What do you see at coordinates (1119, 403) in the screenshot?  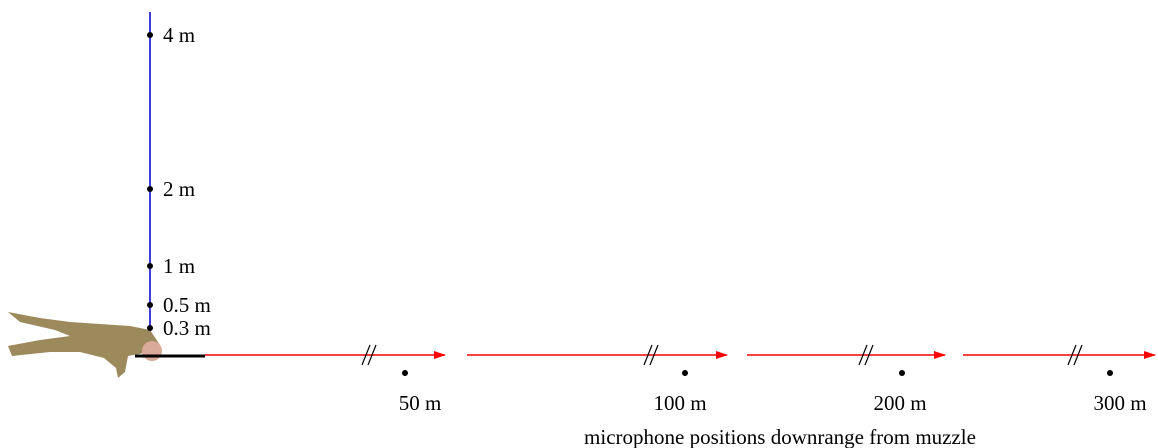 I see `mic-label: 300 m` at bounding box center [1119, 403].